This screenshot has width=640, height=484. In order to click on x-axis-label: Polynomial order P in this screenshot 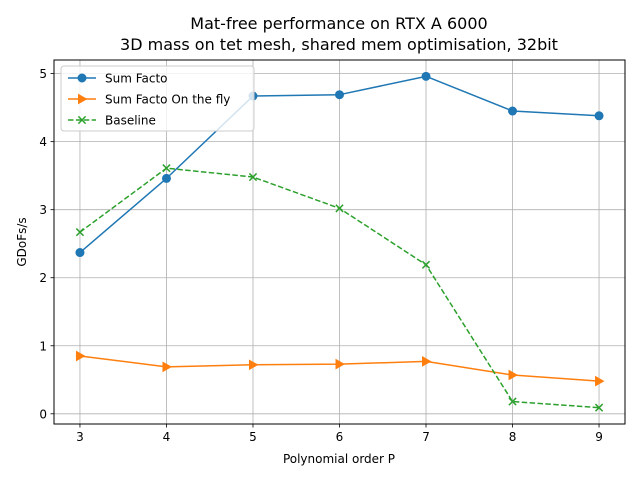, I will do `click(339, 459)`.